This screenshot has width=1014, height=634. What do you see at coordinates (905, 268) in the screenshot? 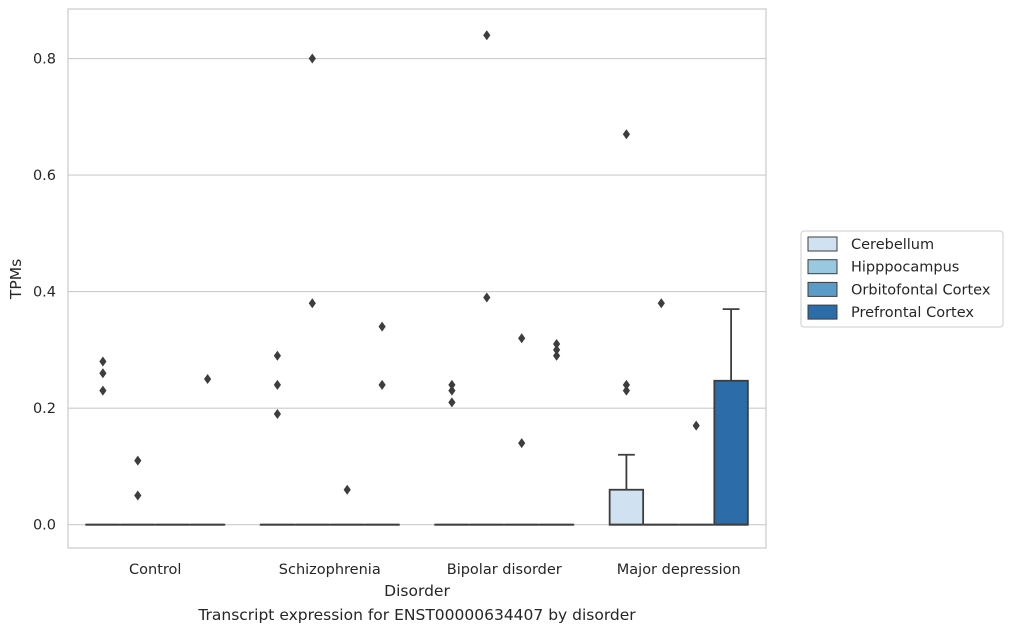
I see `legend-label: Hipppocampus` at bounding box center [905, 268].